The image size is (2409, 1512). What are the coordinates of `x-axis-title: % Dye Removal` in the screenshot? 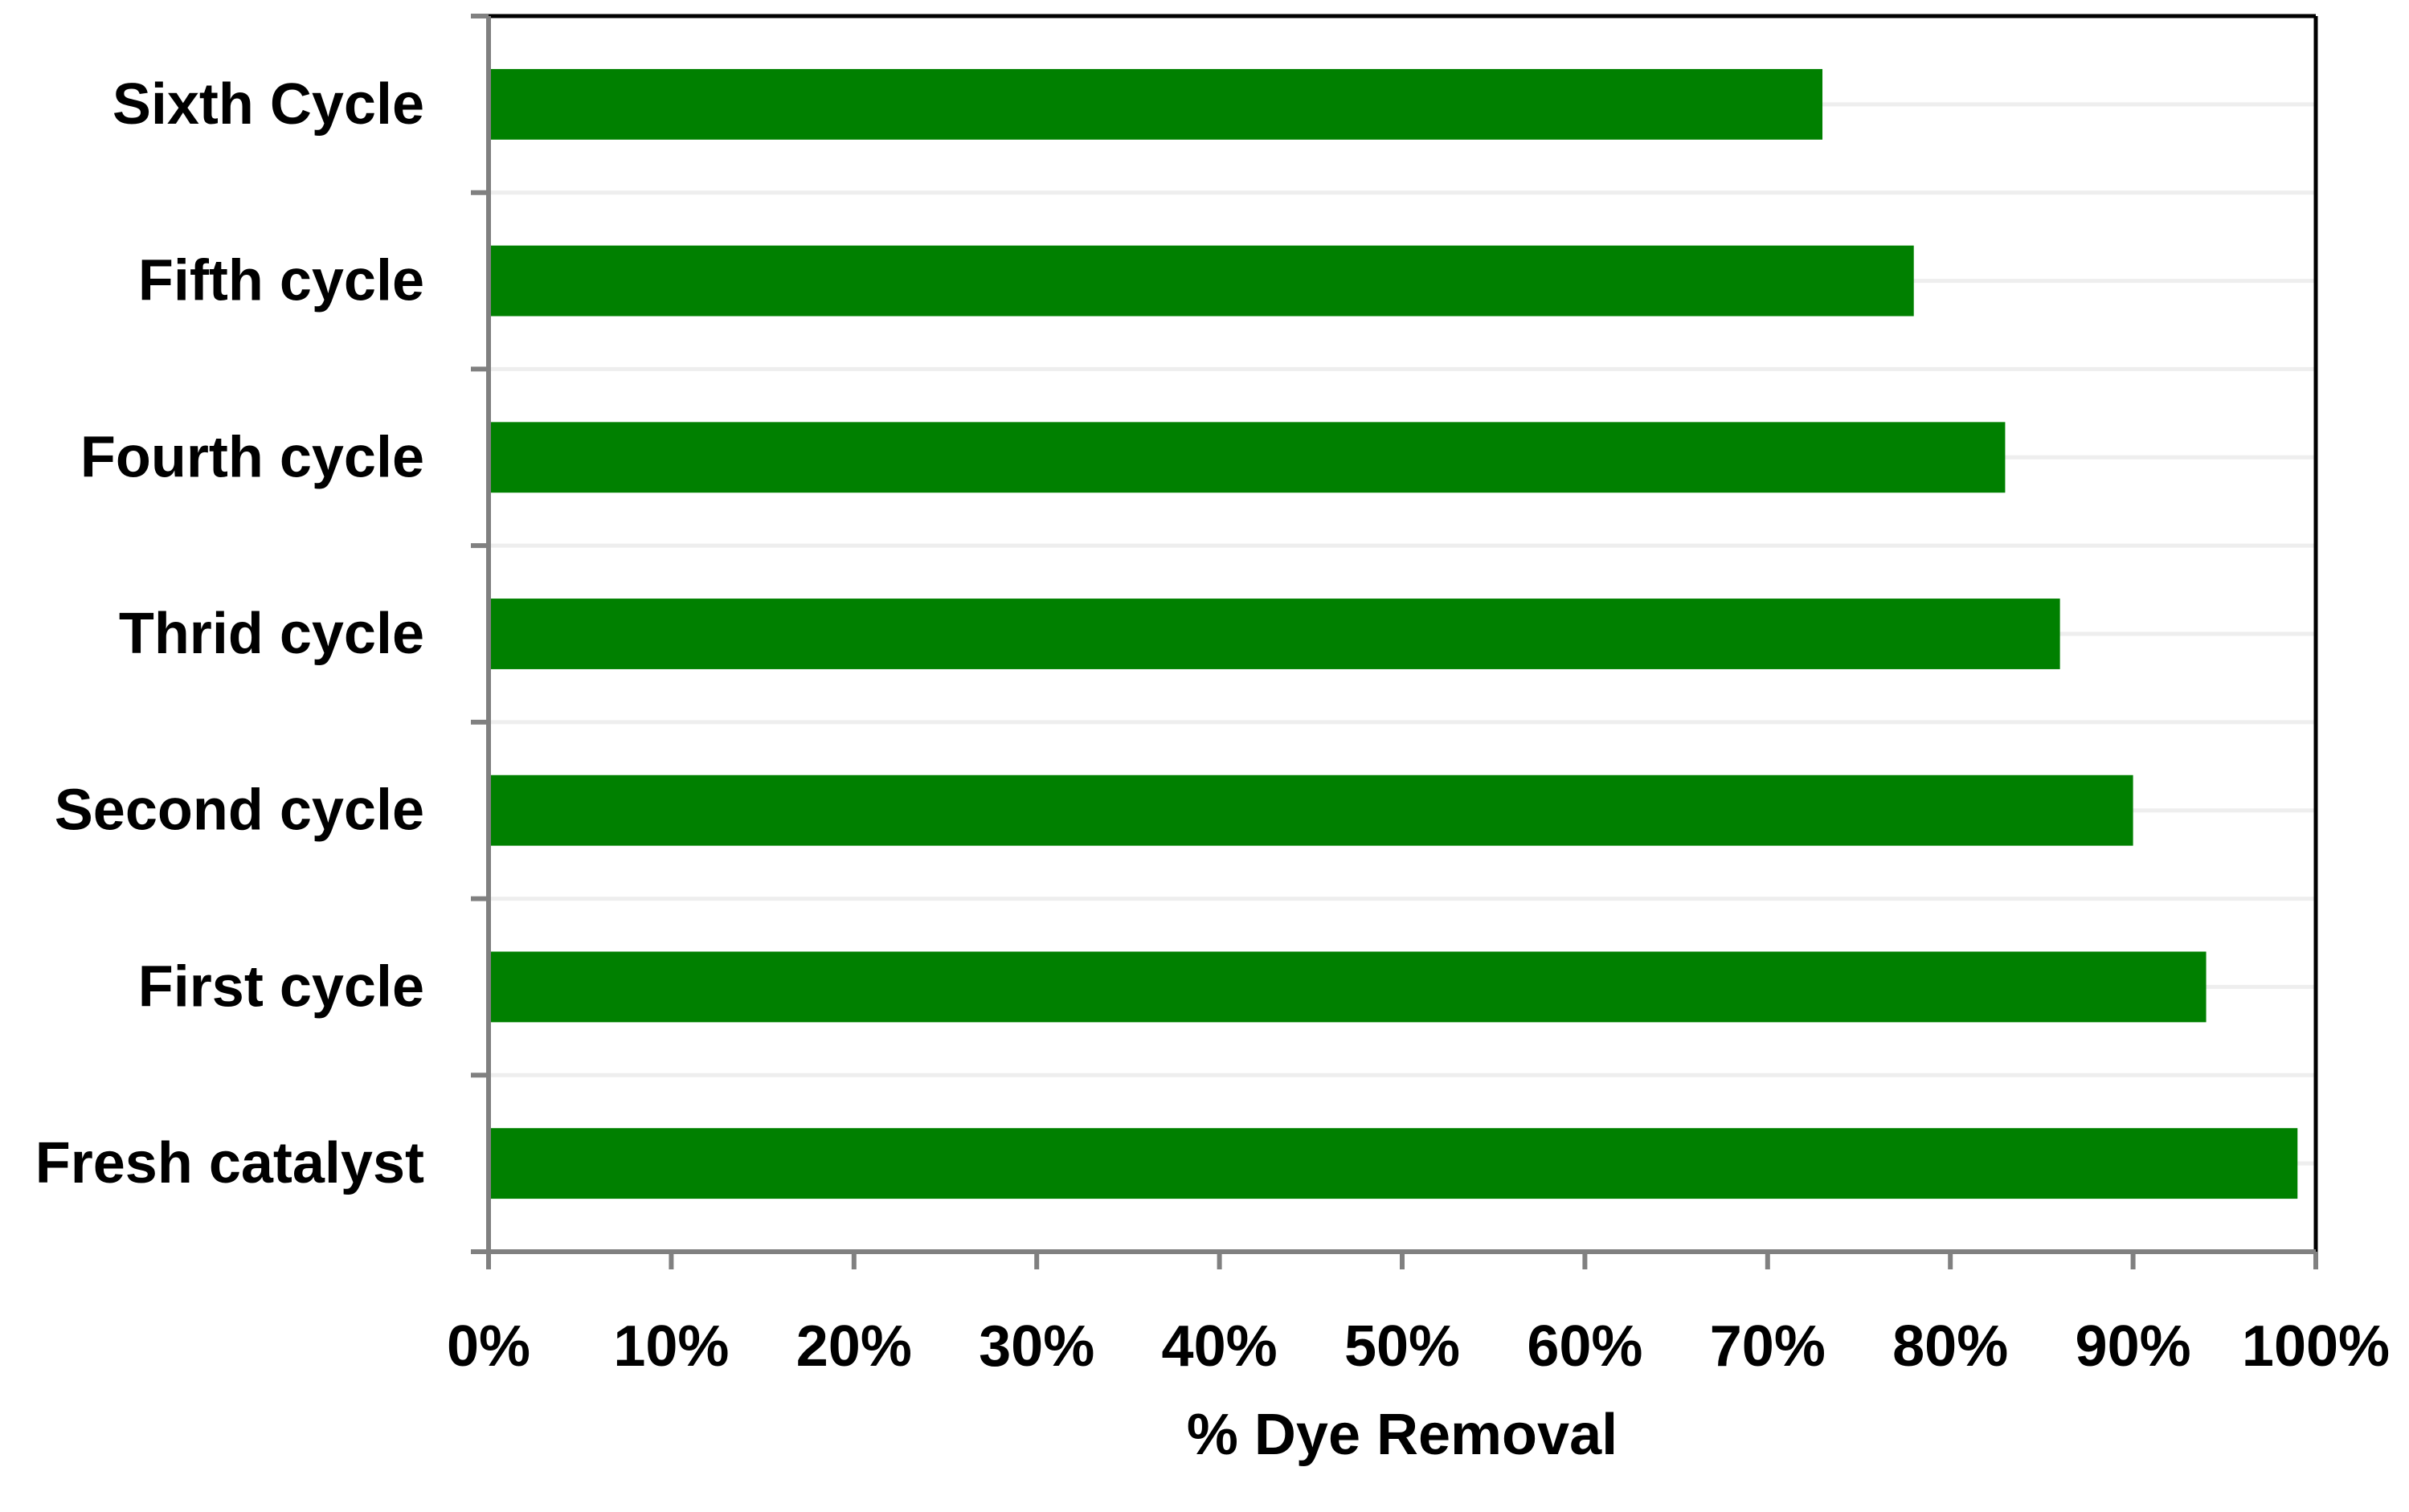 It's located at (1402, 1435).